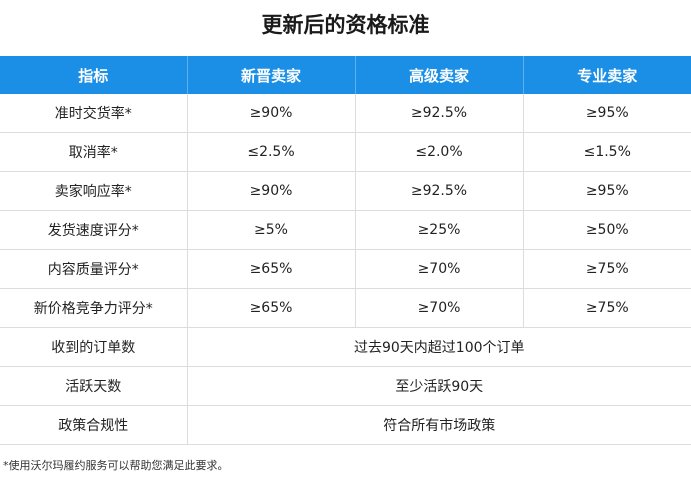 The width and height of the screenshot is (691, 484). I want to click on header-metric: 指标, so click(94, 75).